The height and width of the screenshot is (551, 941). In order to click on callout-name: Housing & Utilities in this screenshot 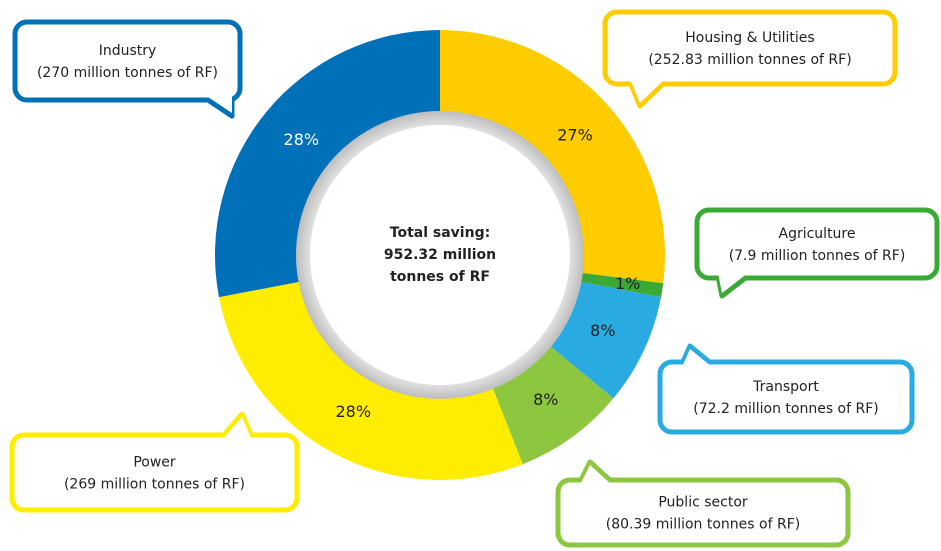, I will do `click(749, 38)`.